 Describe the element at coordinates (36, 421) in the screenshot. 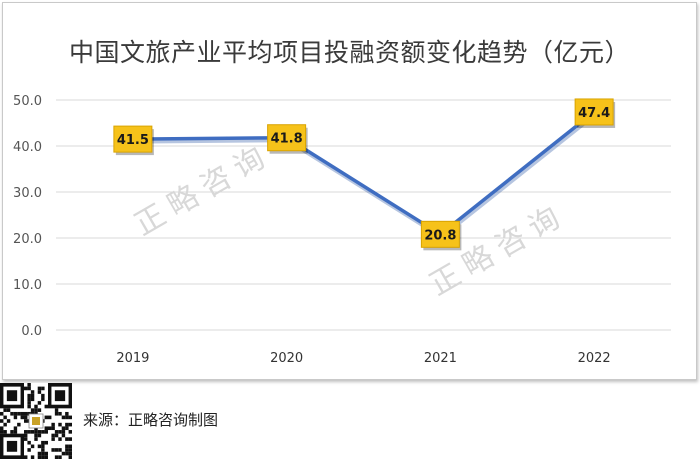

I see `qr-code-icon` at that location.